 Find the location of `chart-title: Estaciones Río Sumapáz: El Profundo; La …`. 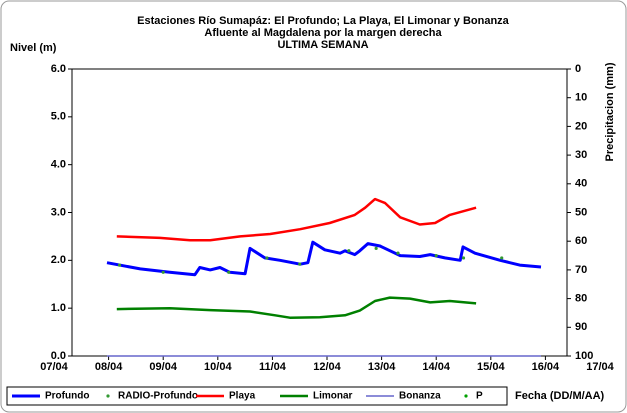

chart-title: Estaciones Río Sumapáz: El Profundo; La … is located at coordinates (323, 21).